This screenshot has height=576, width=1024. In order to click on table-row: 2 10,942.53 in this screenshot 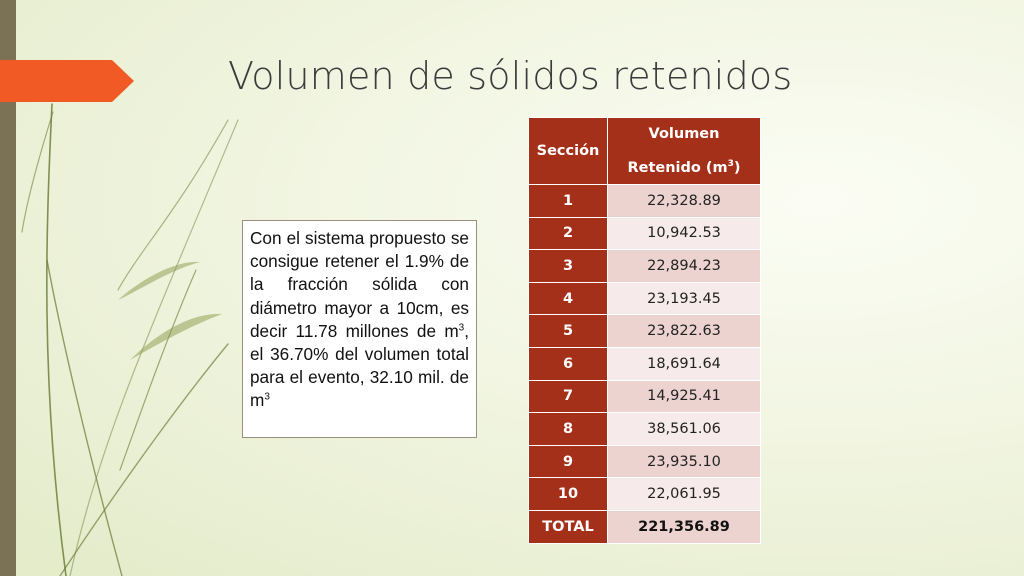, I will do `click(644, 233)`.